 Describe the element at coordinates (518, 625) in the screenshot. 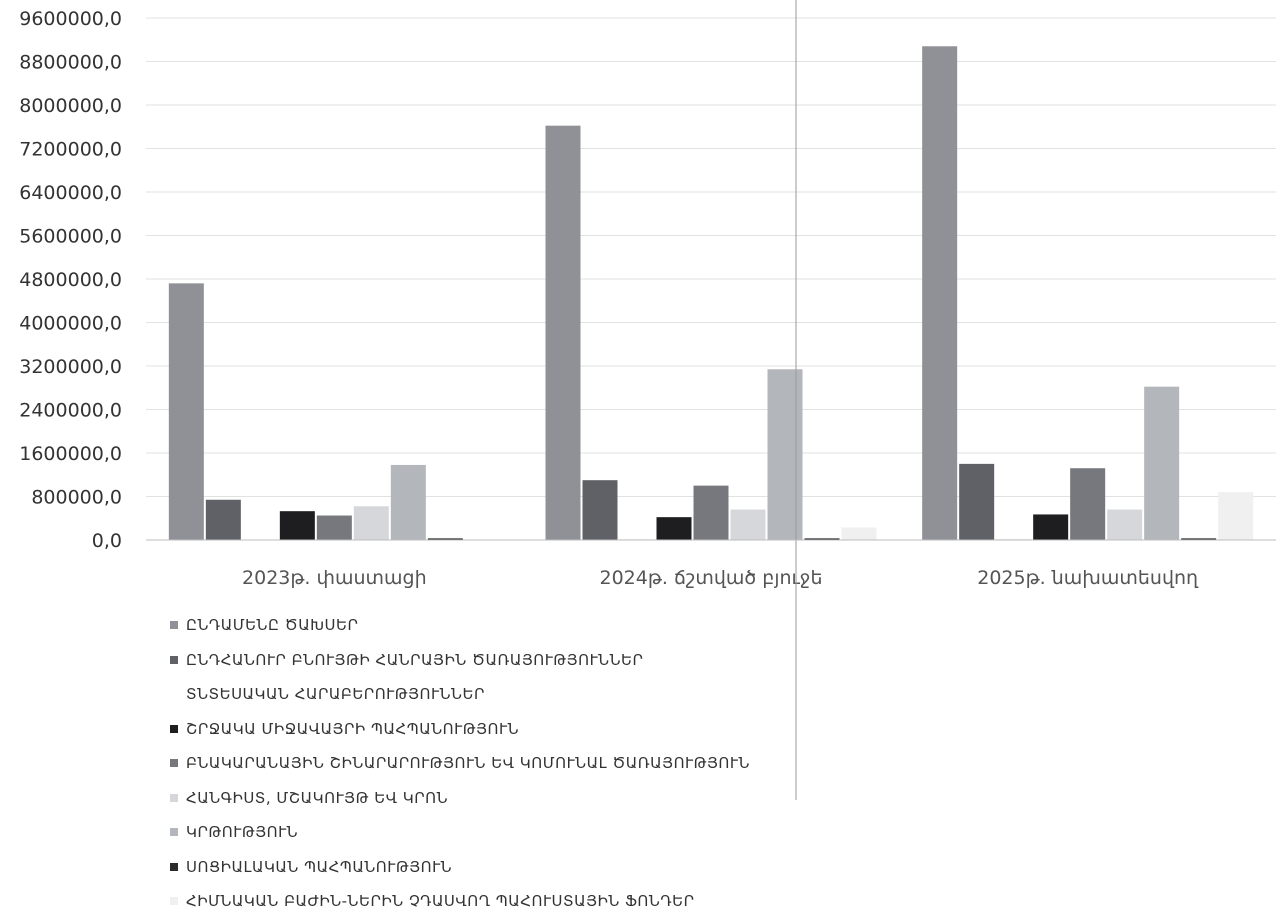

I see `legend-item: ԸՆԴԱՄԵՆԸ ԾԱԽՍԵՐ` at that location.